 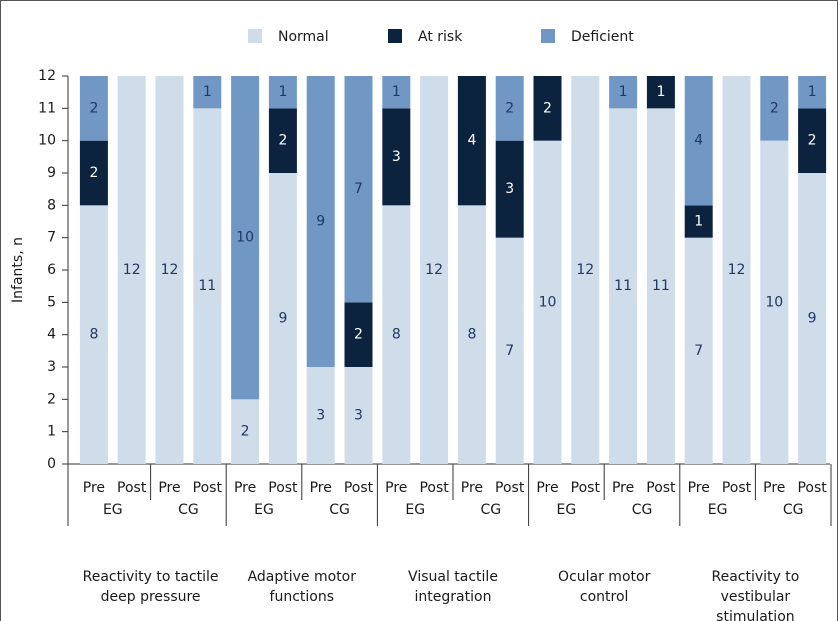 I want to click on group-label: Reactivity to tactile, so click(x=151, y=577).